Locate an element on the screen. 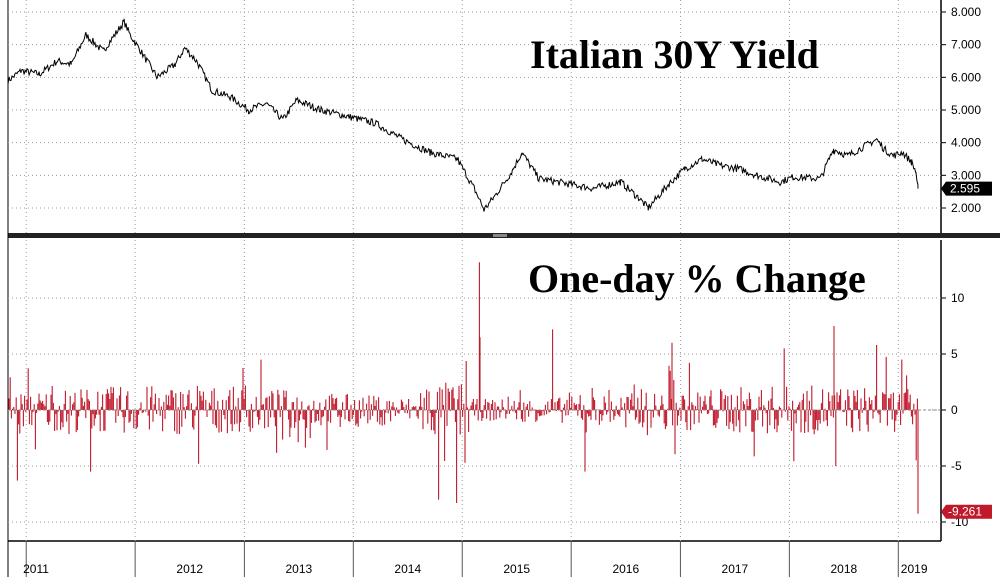  y-tick-label: 7.000 is located at coordinates (966, 45).